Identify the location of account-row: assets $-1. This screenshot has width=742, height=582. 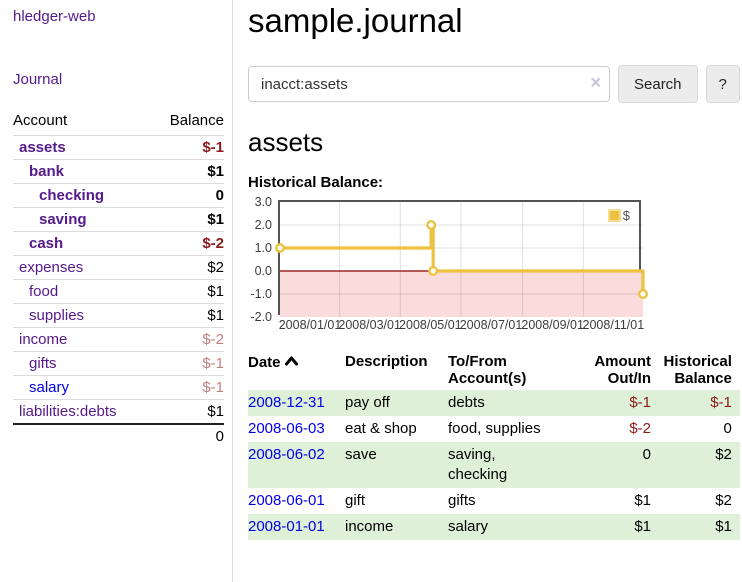
(118, 147).